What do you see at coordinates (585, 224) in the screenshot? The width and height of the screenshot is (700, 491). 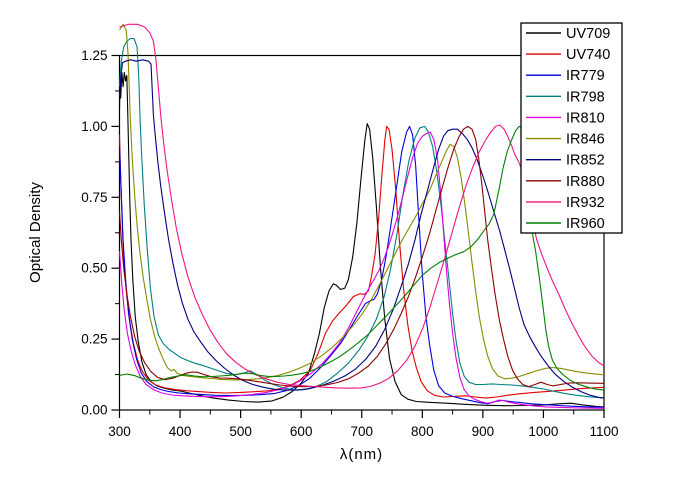 I see `legend-label-ir960: IR960` at bounding box center [585, 224].